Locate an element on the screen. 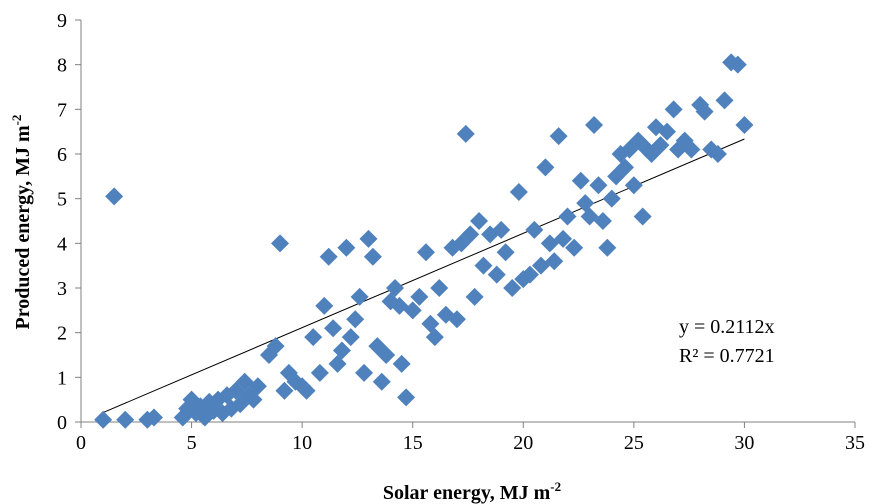  x-axis-title: Solar energy, MJ m-2 is located at coordinates (472, 491).